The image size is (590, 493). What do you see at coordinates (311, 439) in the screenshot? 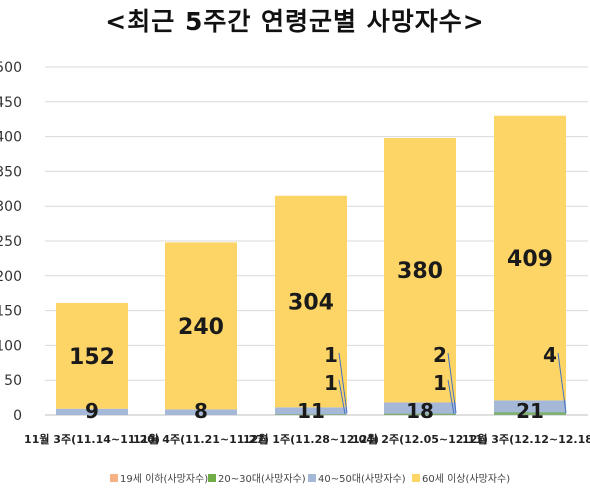
I see `x-tick-label: 12월 1주(11.28~12.04)` at bounding box center [311, 439].